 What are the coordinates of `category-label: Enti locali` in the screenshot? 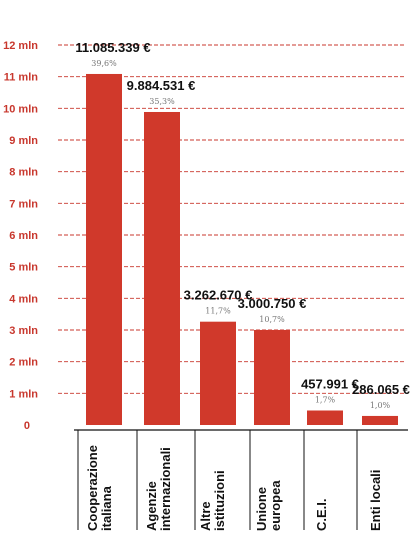 It's located at (375, 500).